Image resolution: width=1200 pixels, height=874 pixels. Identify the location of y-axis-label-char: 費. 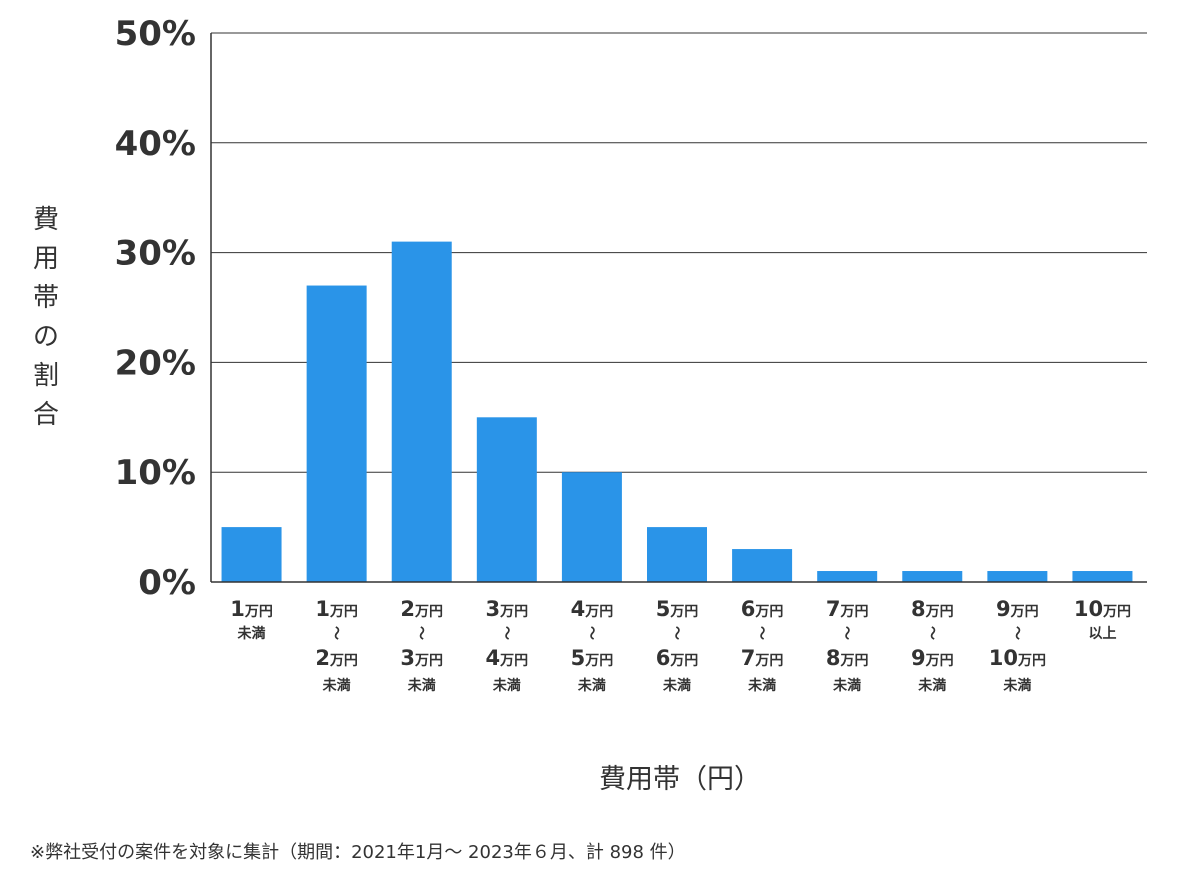
(46, 220).